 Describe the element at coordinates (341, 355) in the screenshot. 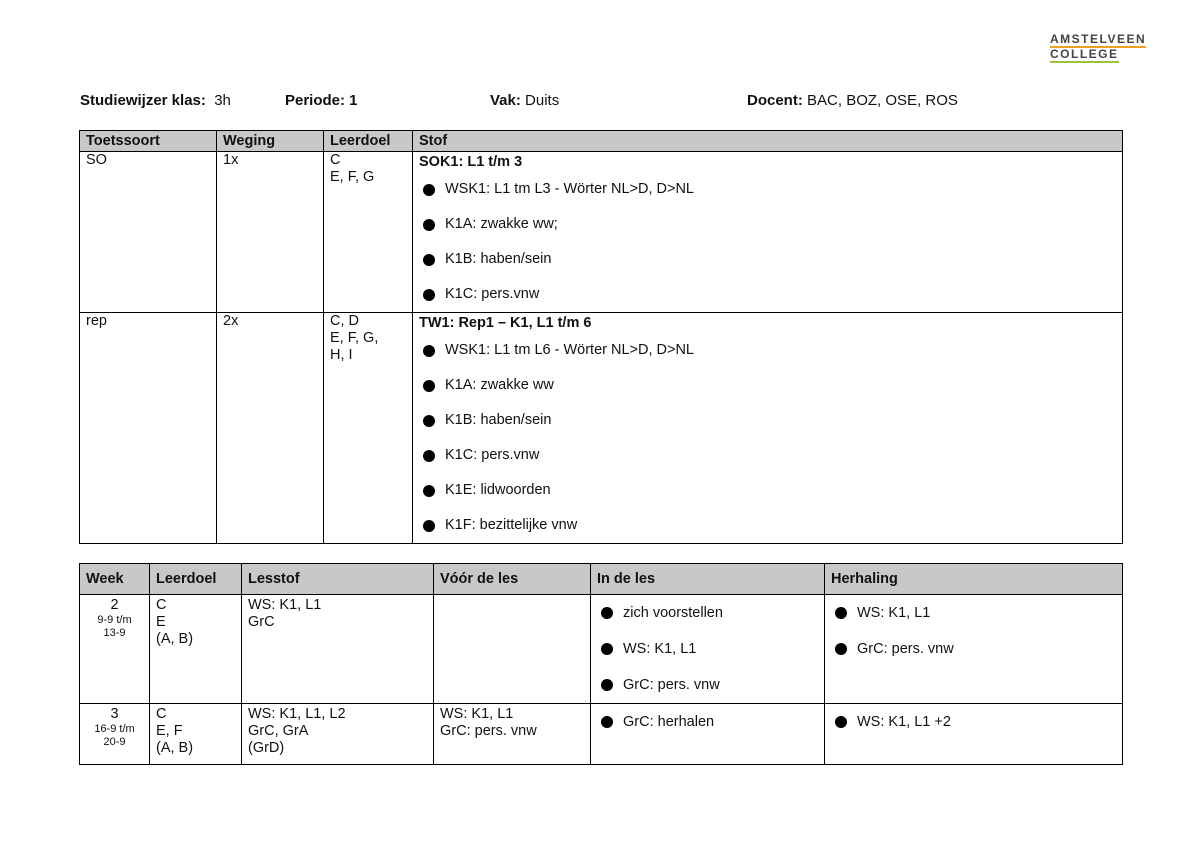

I see `cell-line: H, I` at that location.